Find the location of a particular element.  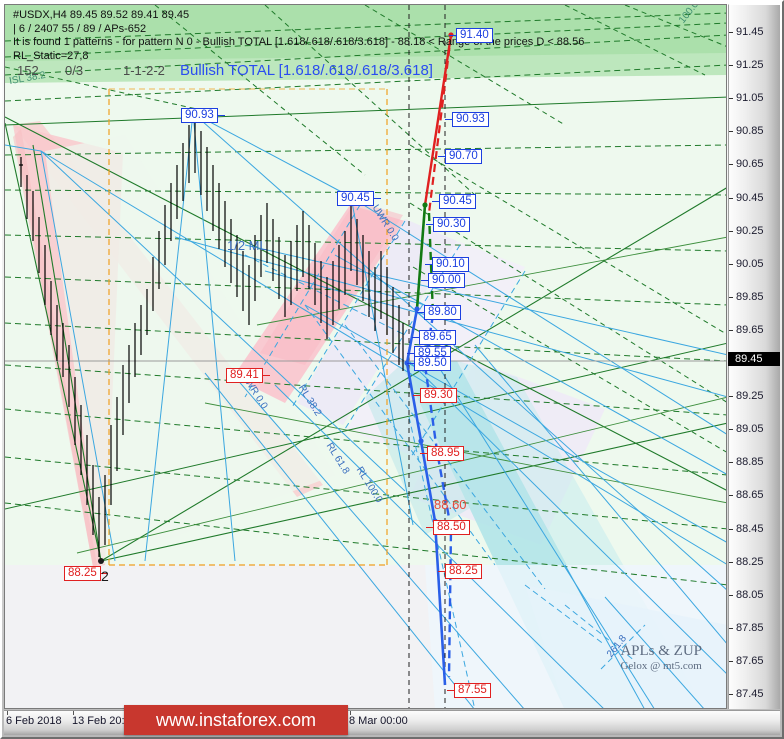

price-tick: 88.45 is located at coordinates (755, 529).